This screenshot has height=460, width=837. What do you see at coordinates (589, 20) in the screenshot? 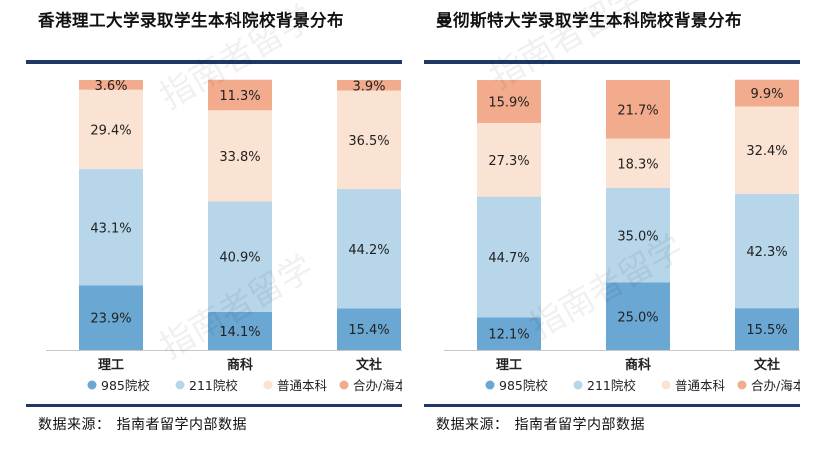
I see `chart-title: 曼彻斯特大学录取学生本科院校背景分布` at bounding box center [589, 20].